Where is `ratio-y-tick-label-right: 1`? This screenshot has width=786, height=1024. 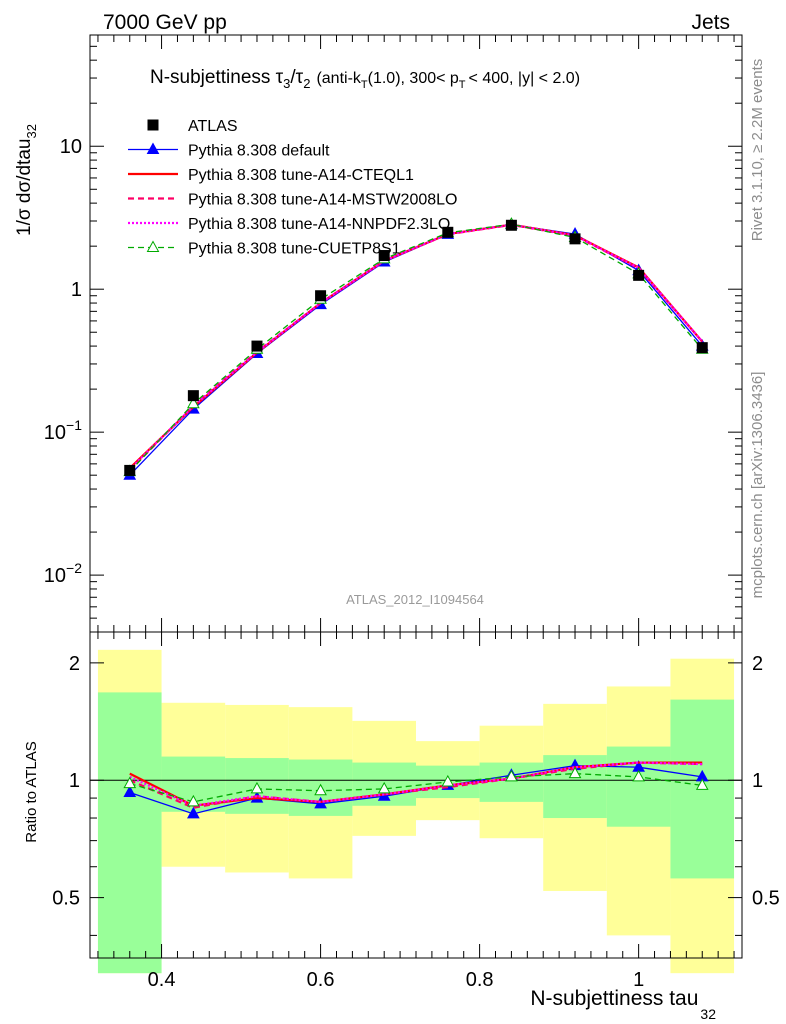 ratio-y-tick-label-right: 1 is located at coordinates (757, 781).